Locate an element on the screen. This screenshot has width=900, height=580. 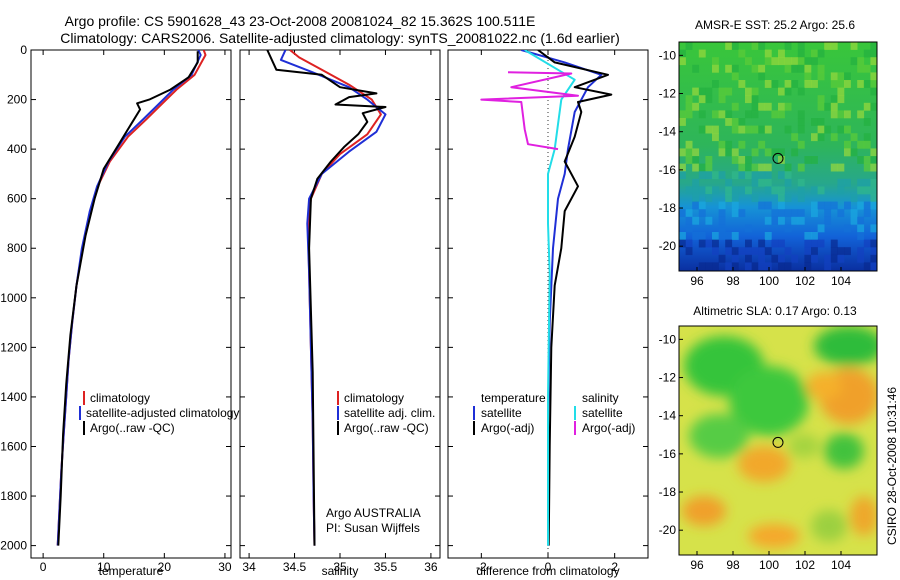
credit-argo-australia: Argo AUSTRALIA is located at coordinates (373, 513).